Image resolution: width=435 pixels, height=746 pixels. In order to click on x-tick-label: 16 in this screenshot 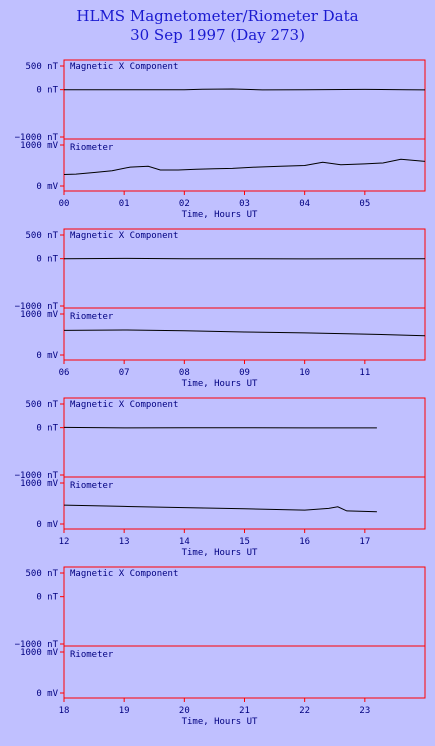, I will do `click(304, 542)`.